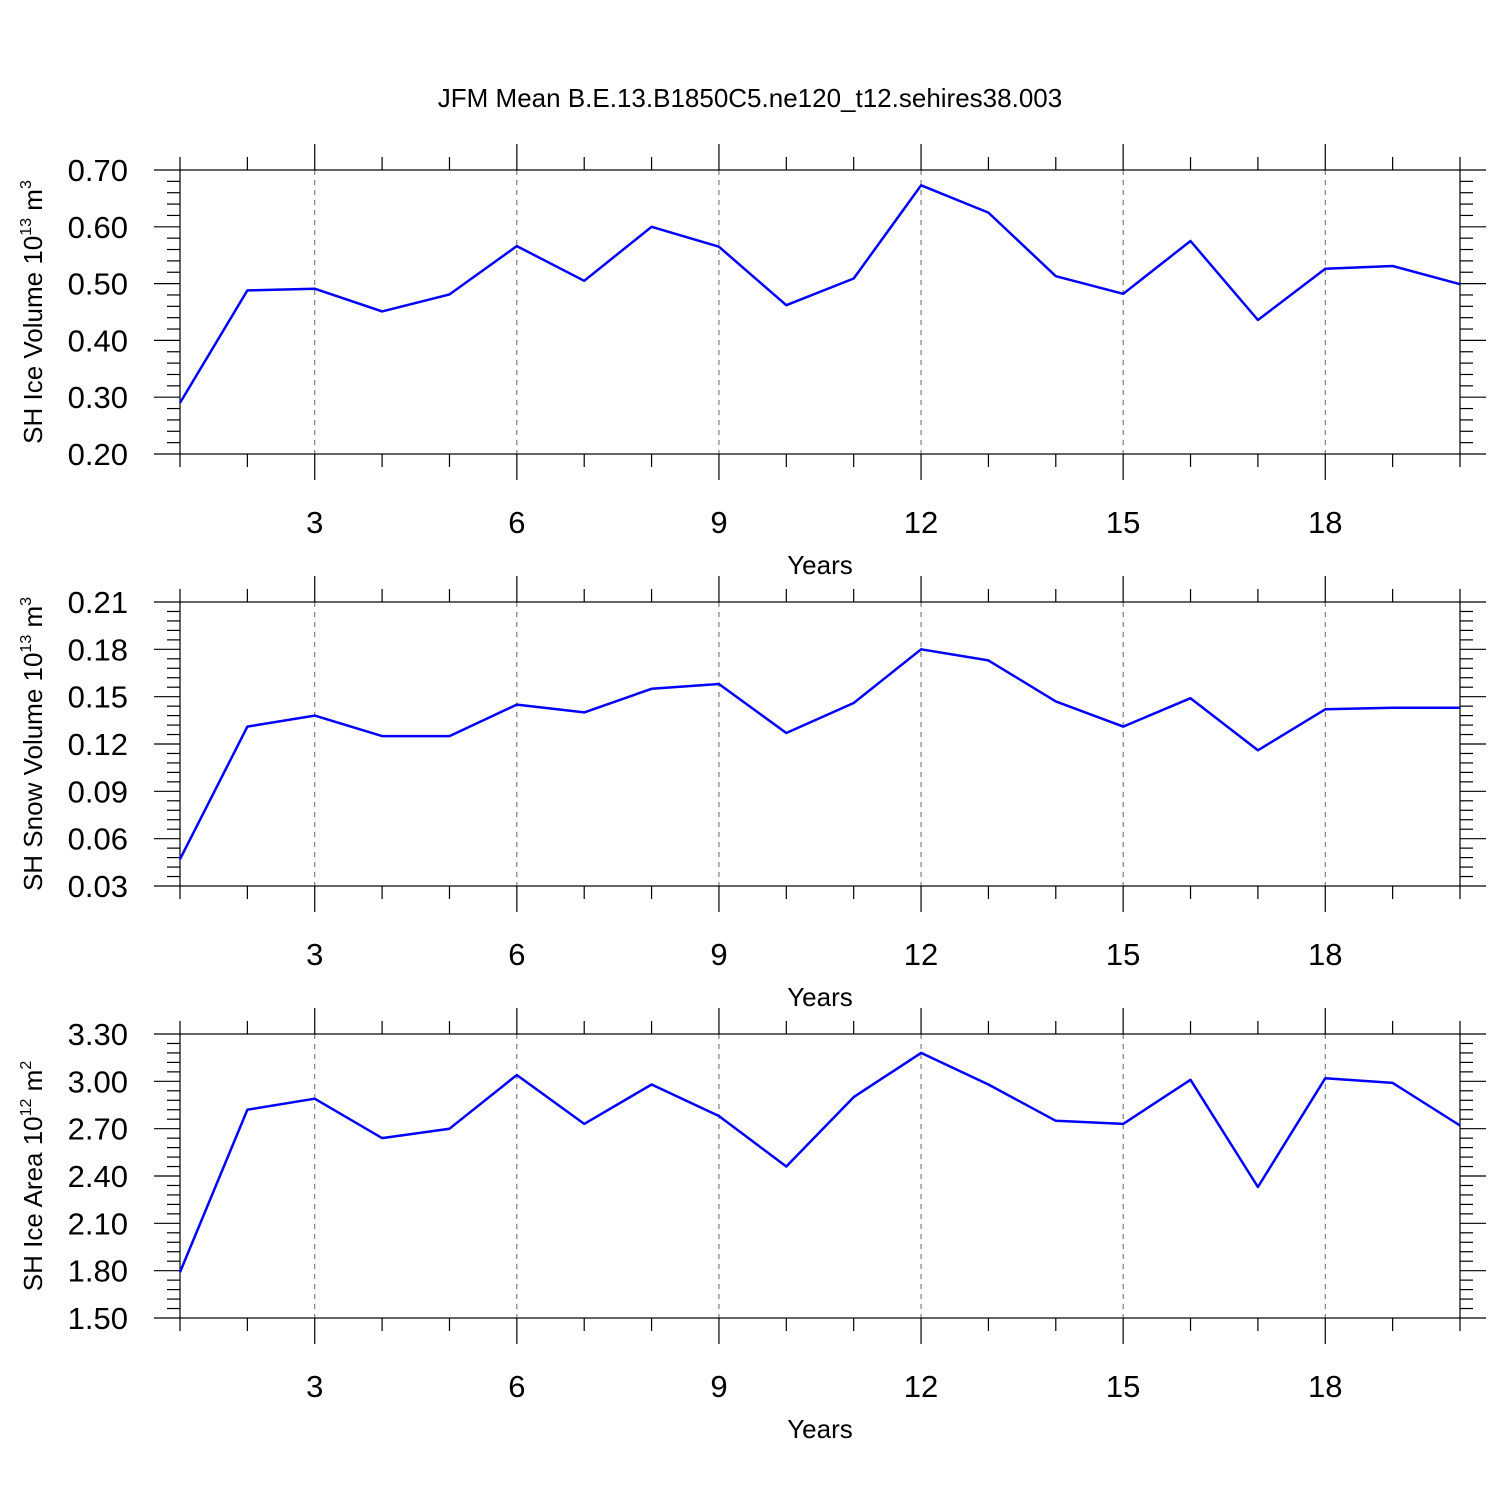 This screenshot has height=1500, width=1500. Describe the element at coordinates (98, 1318) in the screenshot. I see `y-tick-label: 1.50` at that location.